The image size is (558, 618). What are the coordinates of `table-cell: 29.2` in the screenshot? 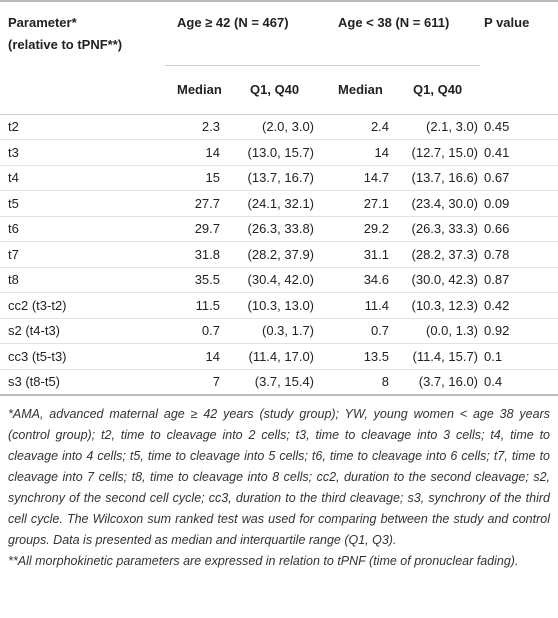 It's located at (358, 229).